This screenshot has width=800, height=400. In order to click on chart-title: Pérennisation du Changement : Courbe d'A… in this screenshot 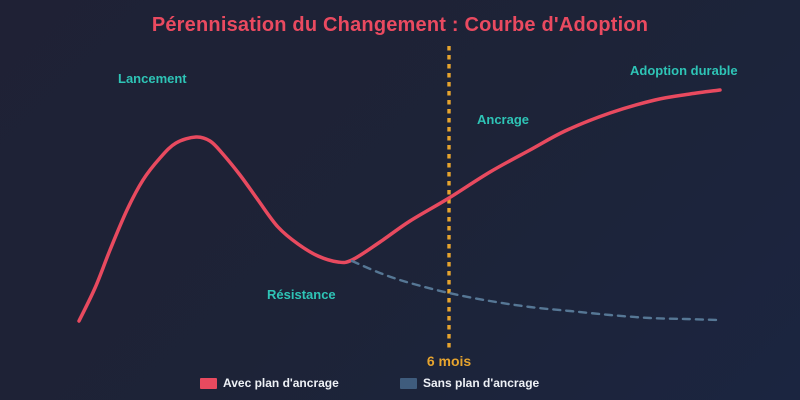, I will do `click(400, 25)`.